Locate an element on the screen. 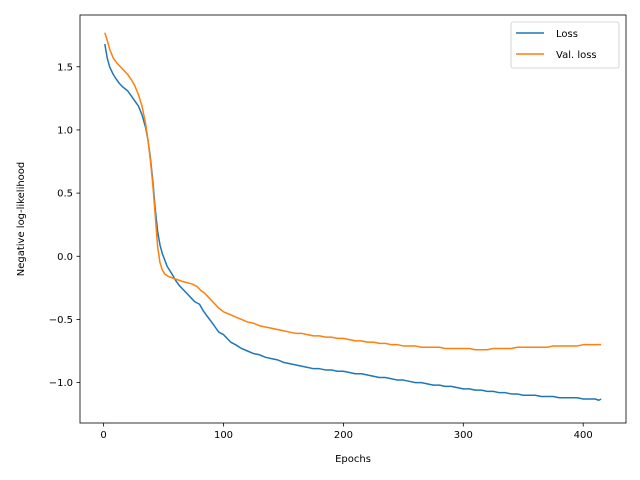 The width and height of the screenshot is (640, 480). y-axis-ticks: −1.0 −0.5 0.0 0.5 1.0 1.5 is located at coordinates (64, 225).